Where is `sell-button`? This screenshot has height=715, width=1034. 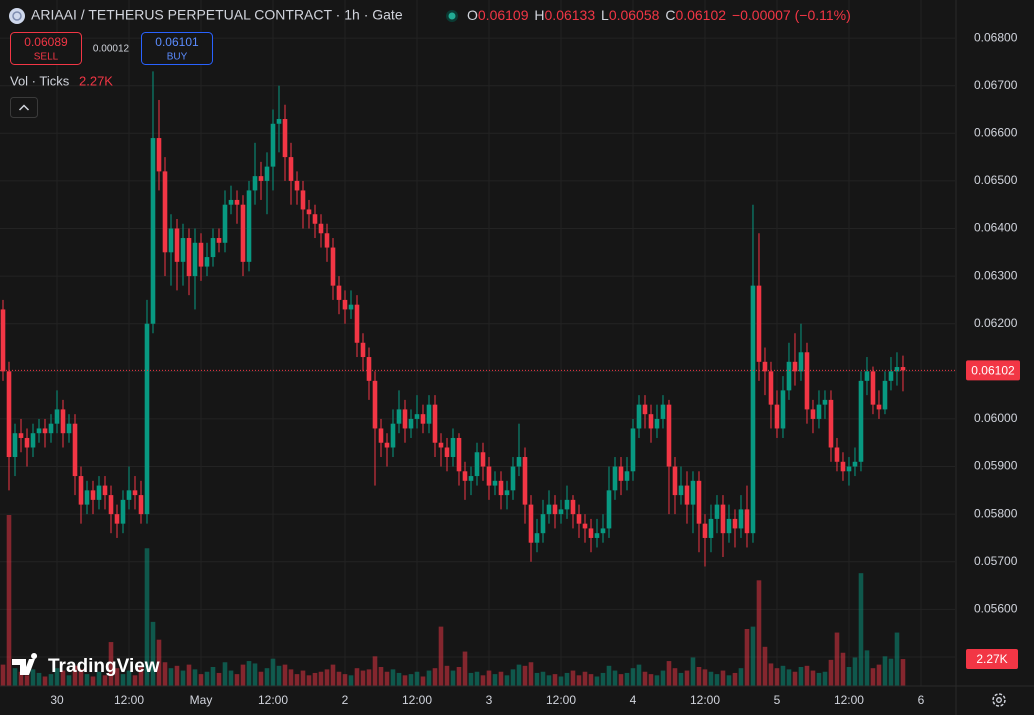
sell-button is located at coordinates (46, 48).